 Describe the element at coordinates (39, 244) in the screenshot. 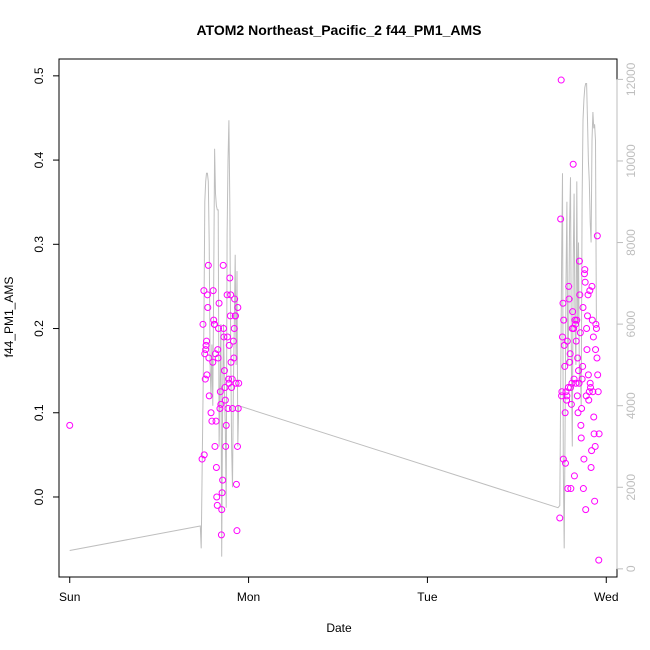

I see `y-tick-label: 0.3` at that location.